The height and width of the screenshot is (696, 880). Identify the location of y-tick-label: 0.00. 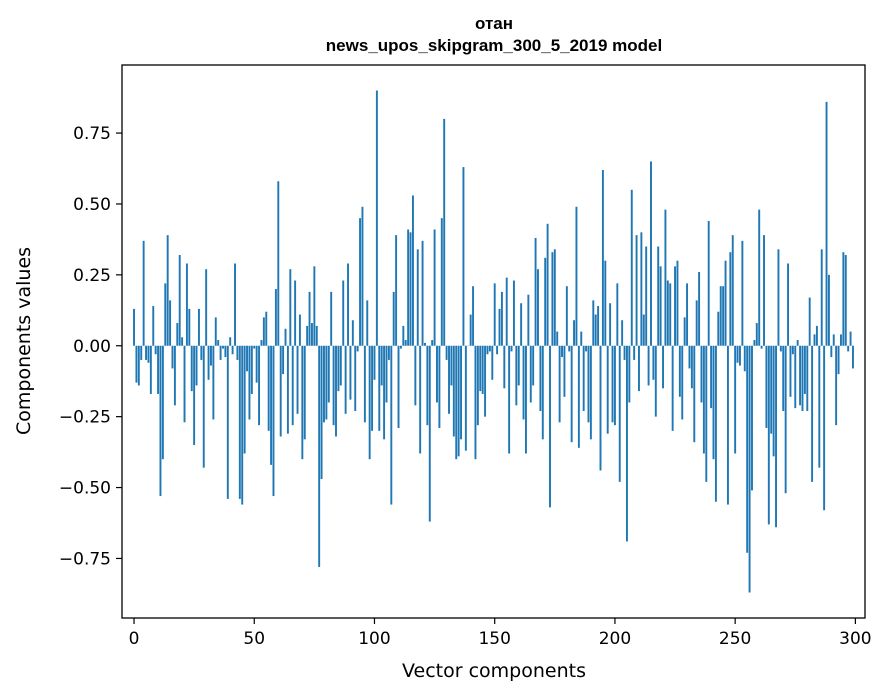
(92, 347).